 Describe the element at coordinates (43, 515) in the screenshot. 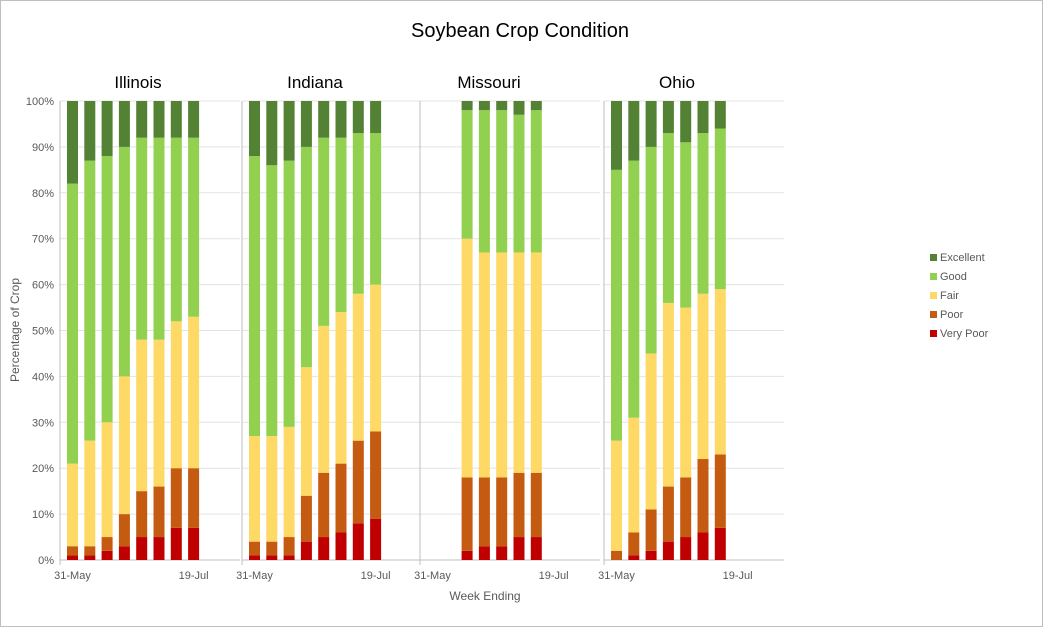

I see `y-tick-label: 10%` at that location.